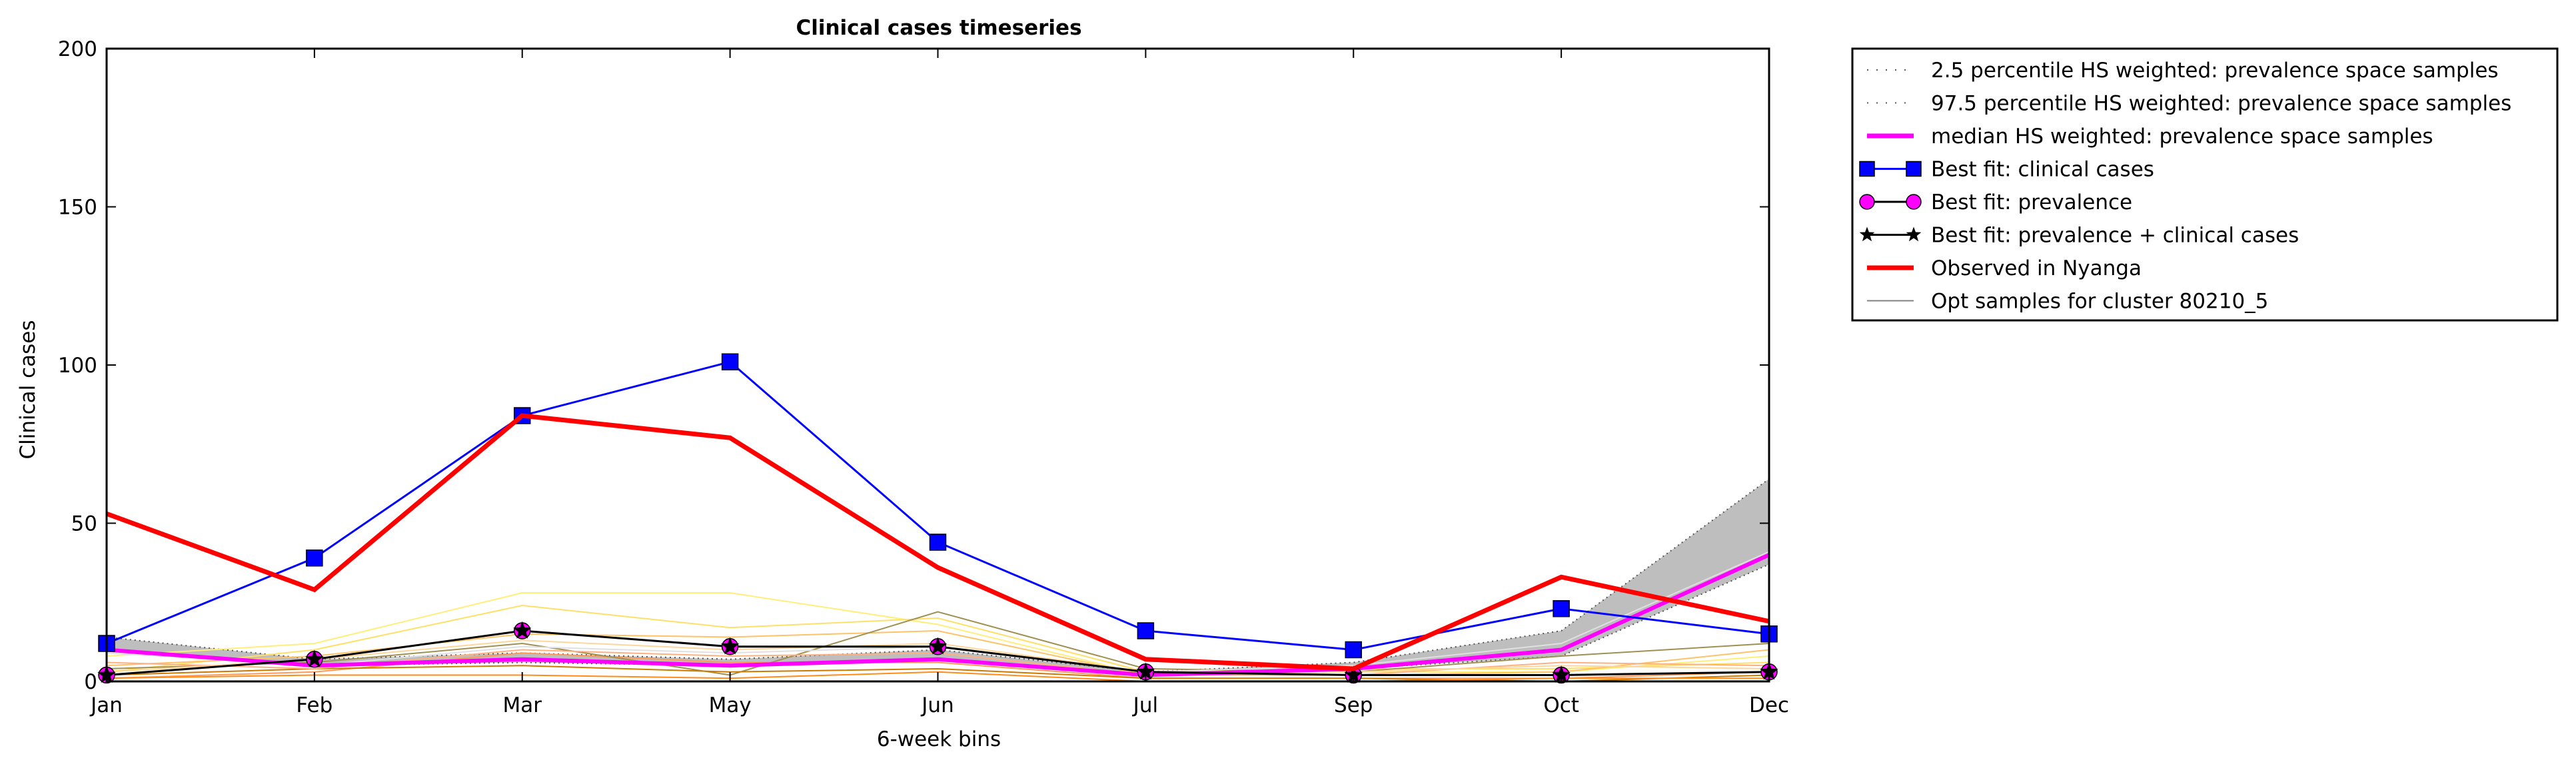  What do you see at coordinates (2099, 302) in the screenshot?
I see `legend-label: Opt samples for cluster 80210_5` at bounding box center [2099, 302].